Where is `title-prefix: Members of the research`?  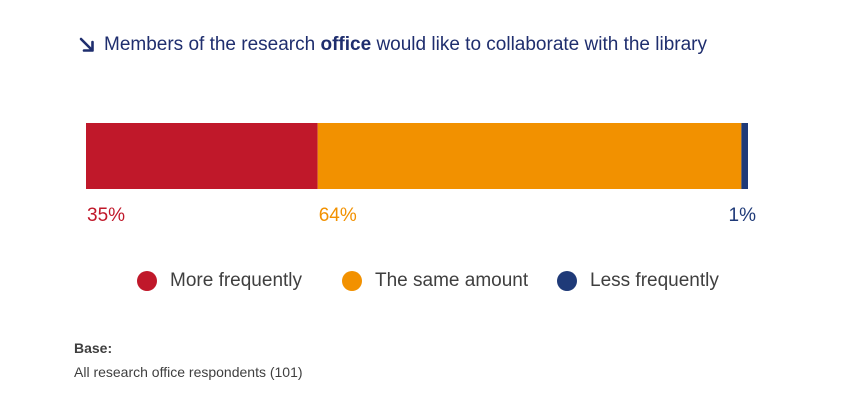
title-prefix: Members of the research is located at coordinates (212, 44).